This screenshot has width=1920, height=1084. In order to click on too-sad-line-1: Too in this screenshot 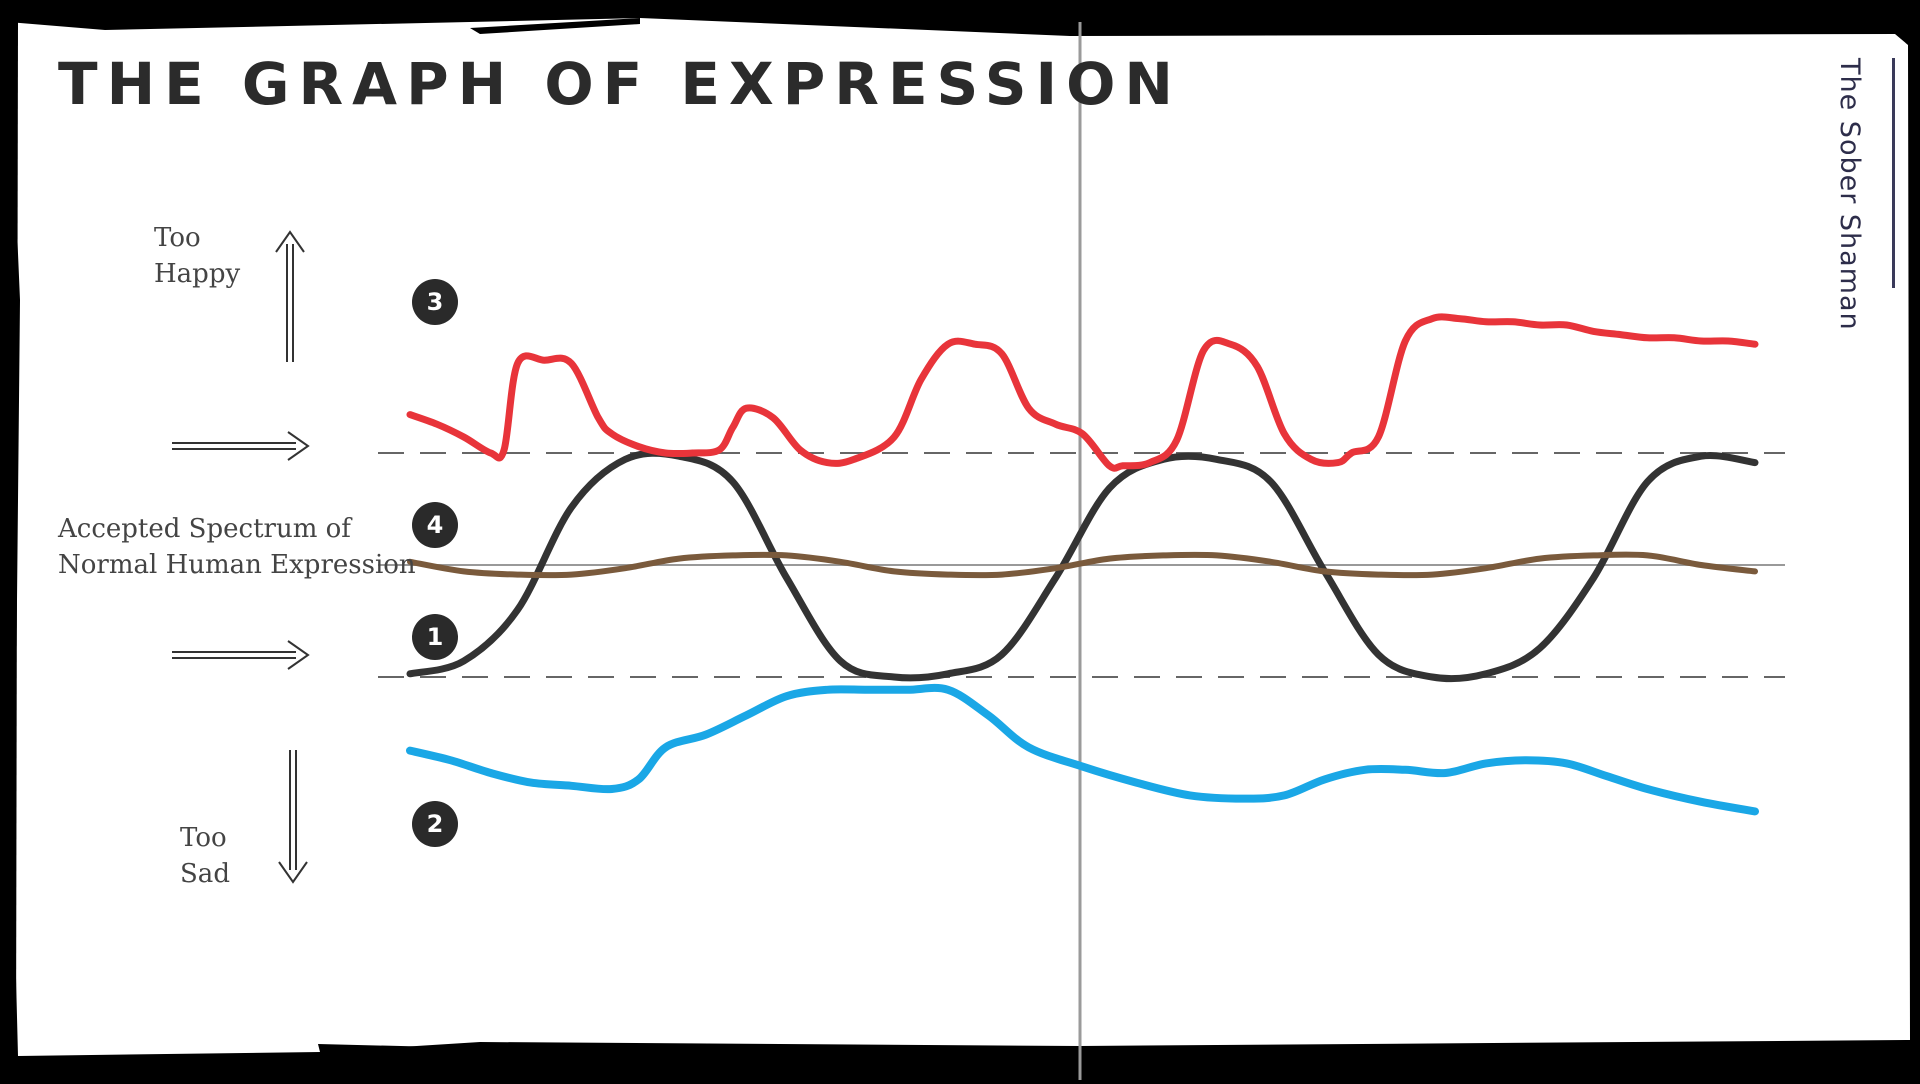, I will do `click(203, 838)`.